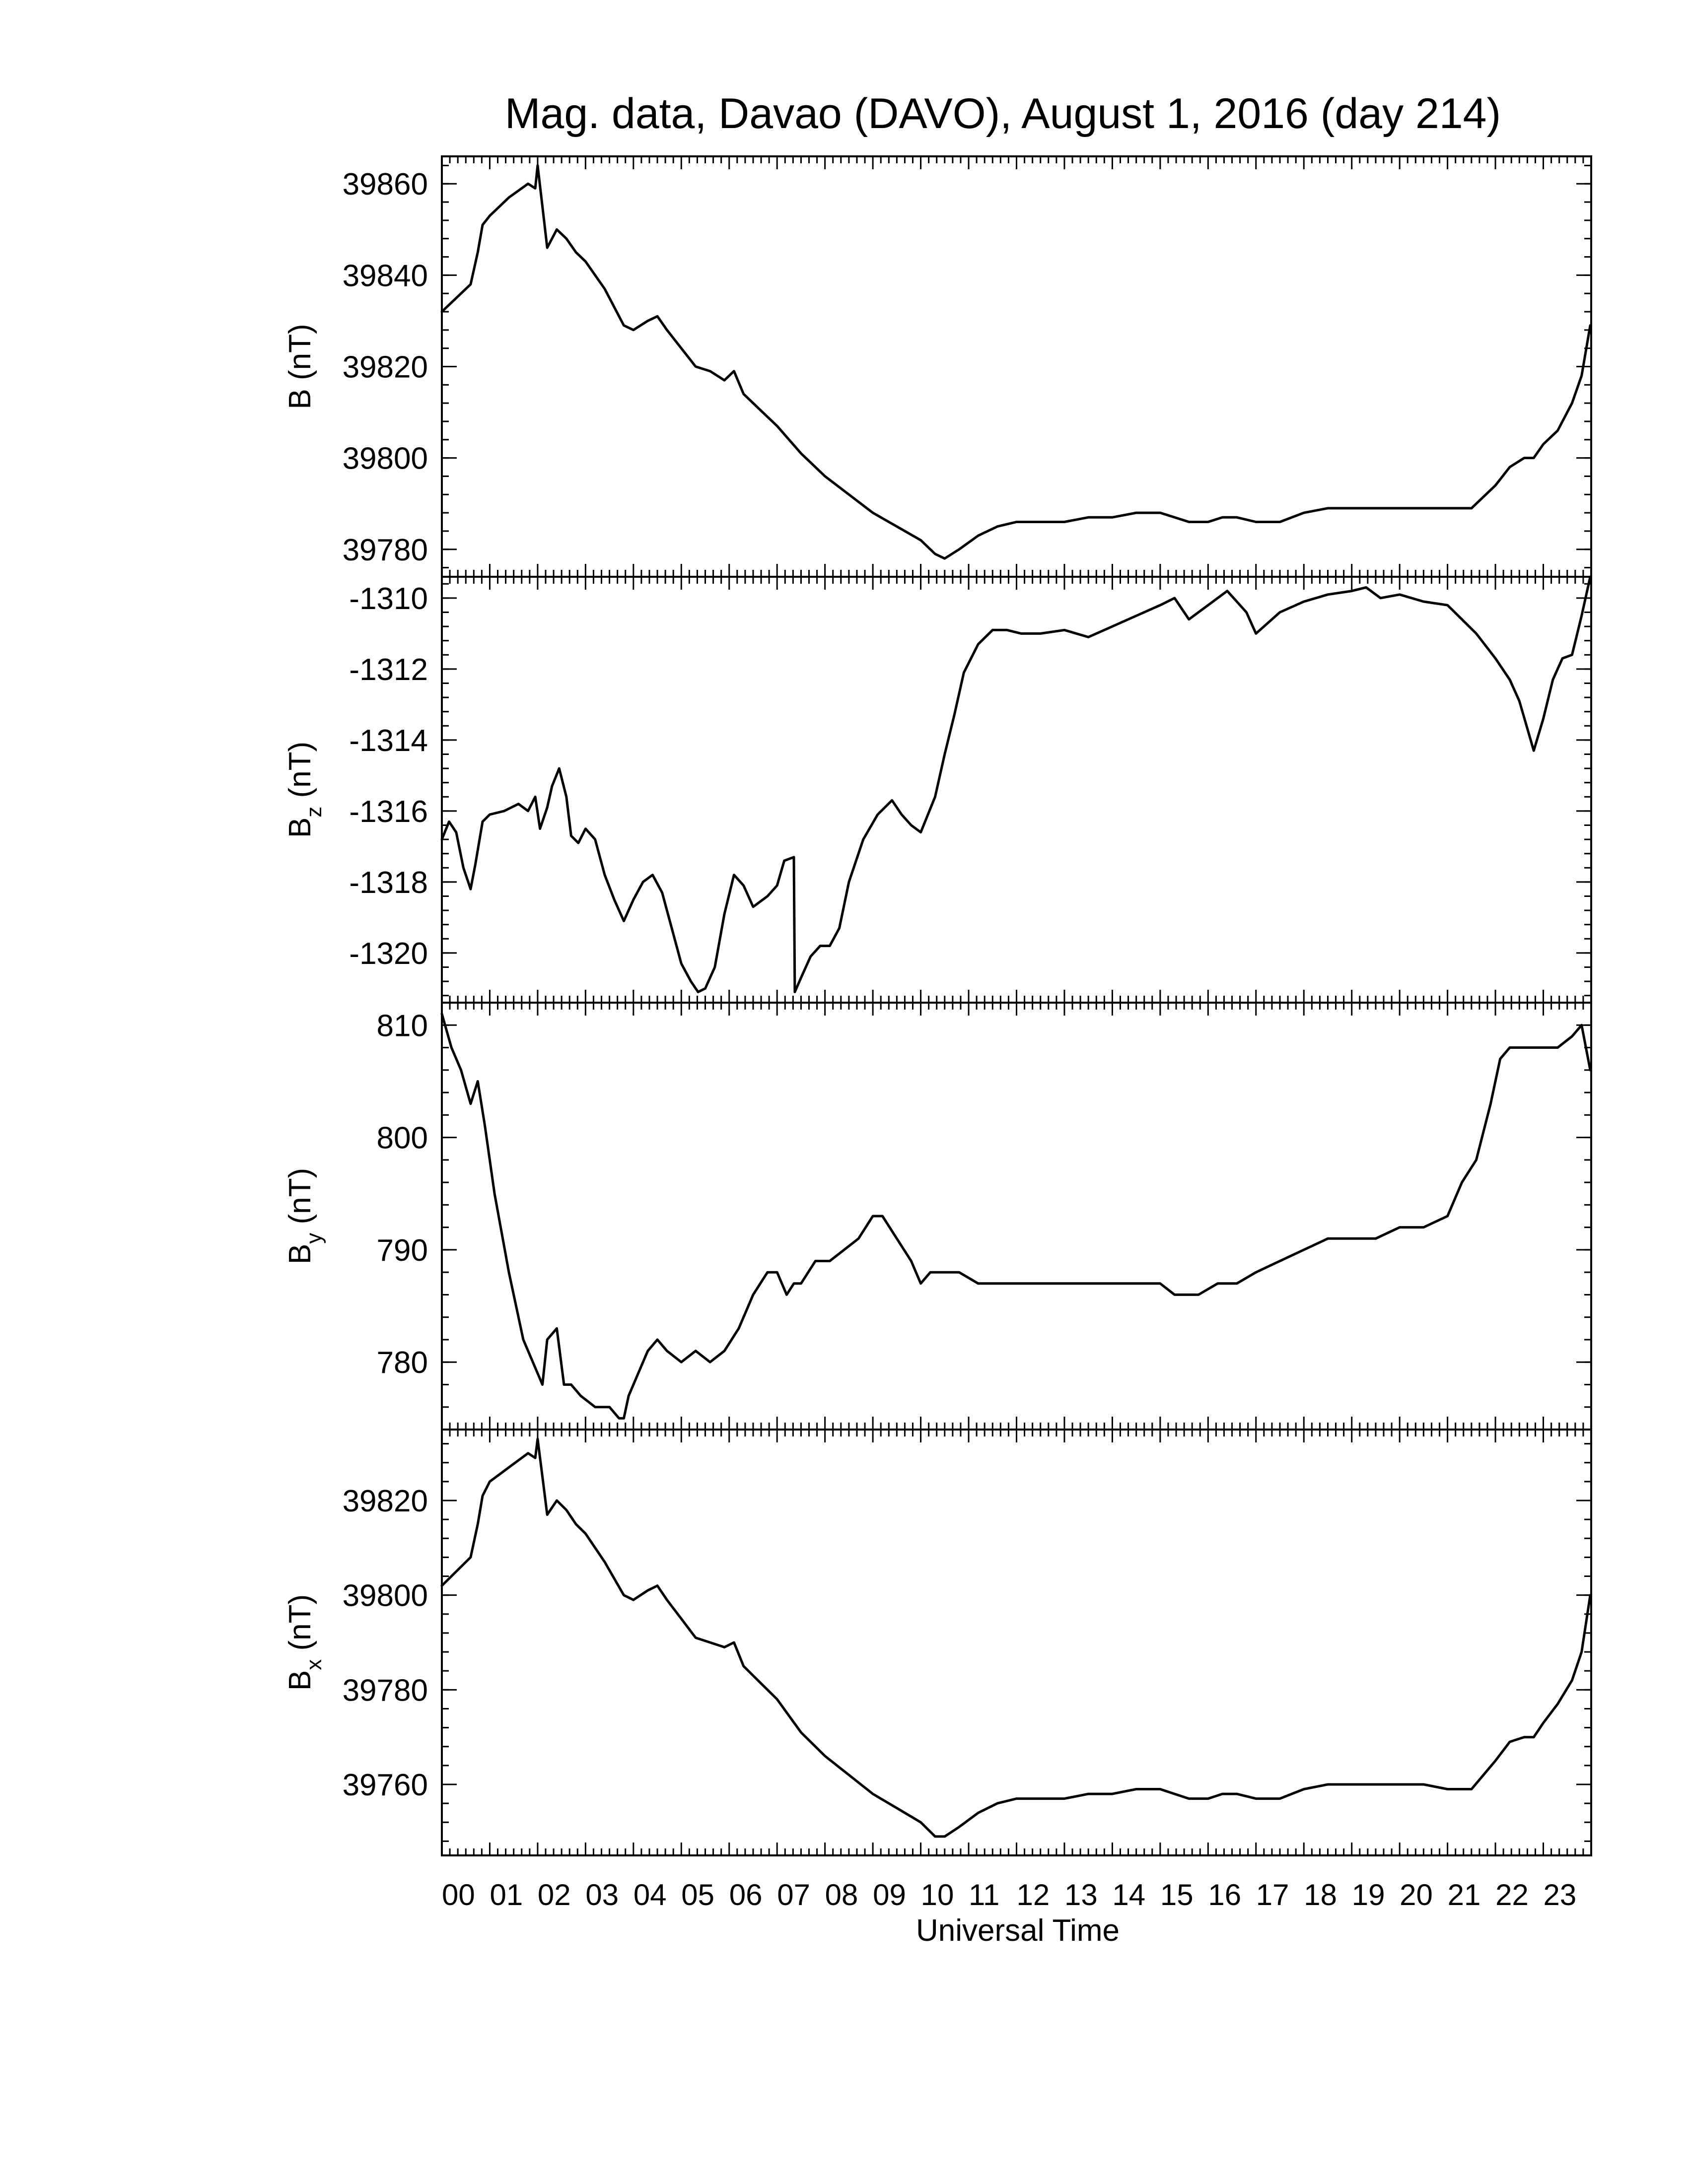  What do you see at coordinates (300, 366) in the screenshot?
I see `y-axis-label: B (nT)` at bounding box center [300, 366].